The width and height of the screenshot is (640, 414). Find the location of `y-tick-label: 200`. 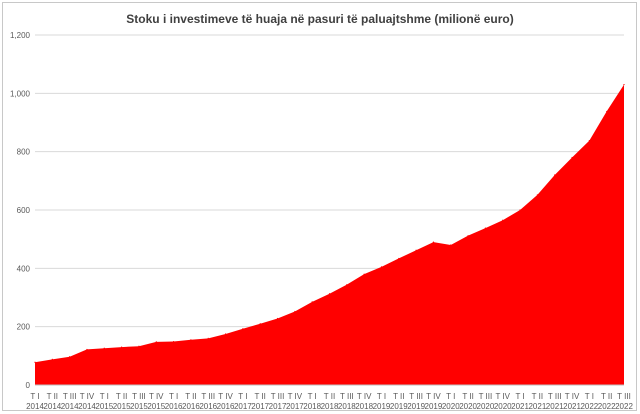

y-tick-label: 200 is located at coordinates (24, 327).